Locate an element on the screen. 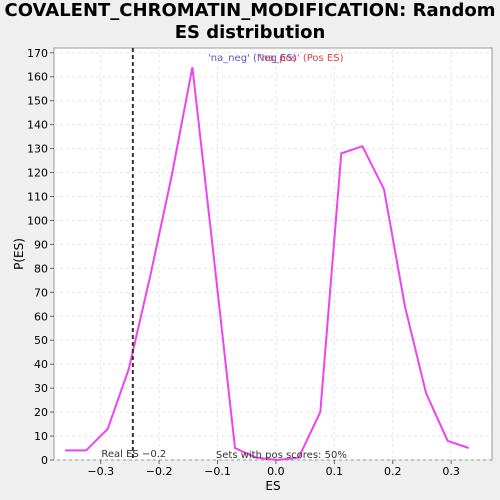 The height and width of the screenshot is (500, 500). x-axis: −0.3 −0.2 −0.1 0.0 0.1 0.2 0.3 is located at coordinates (273, 469).